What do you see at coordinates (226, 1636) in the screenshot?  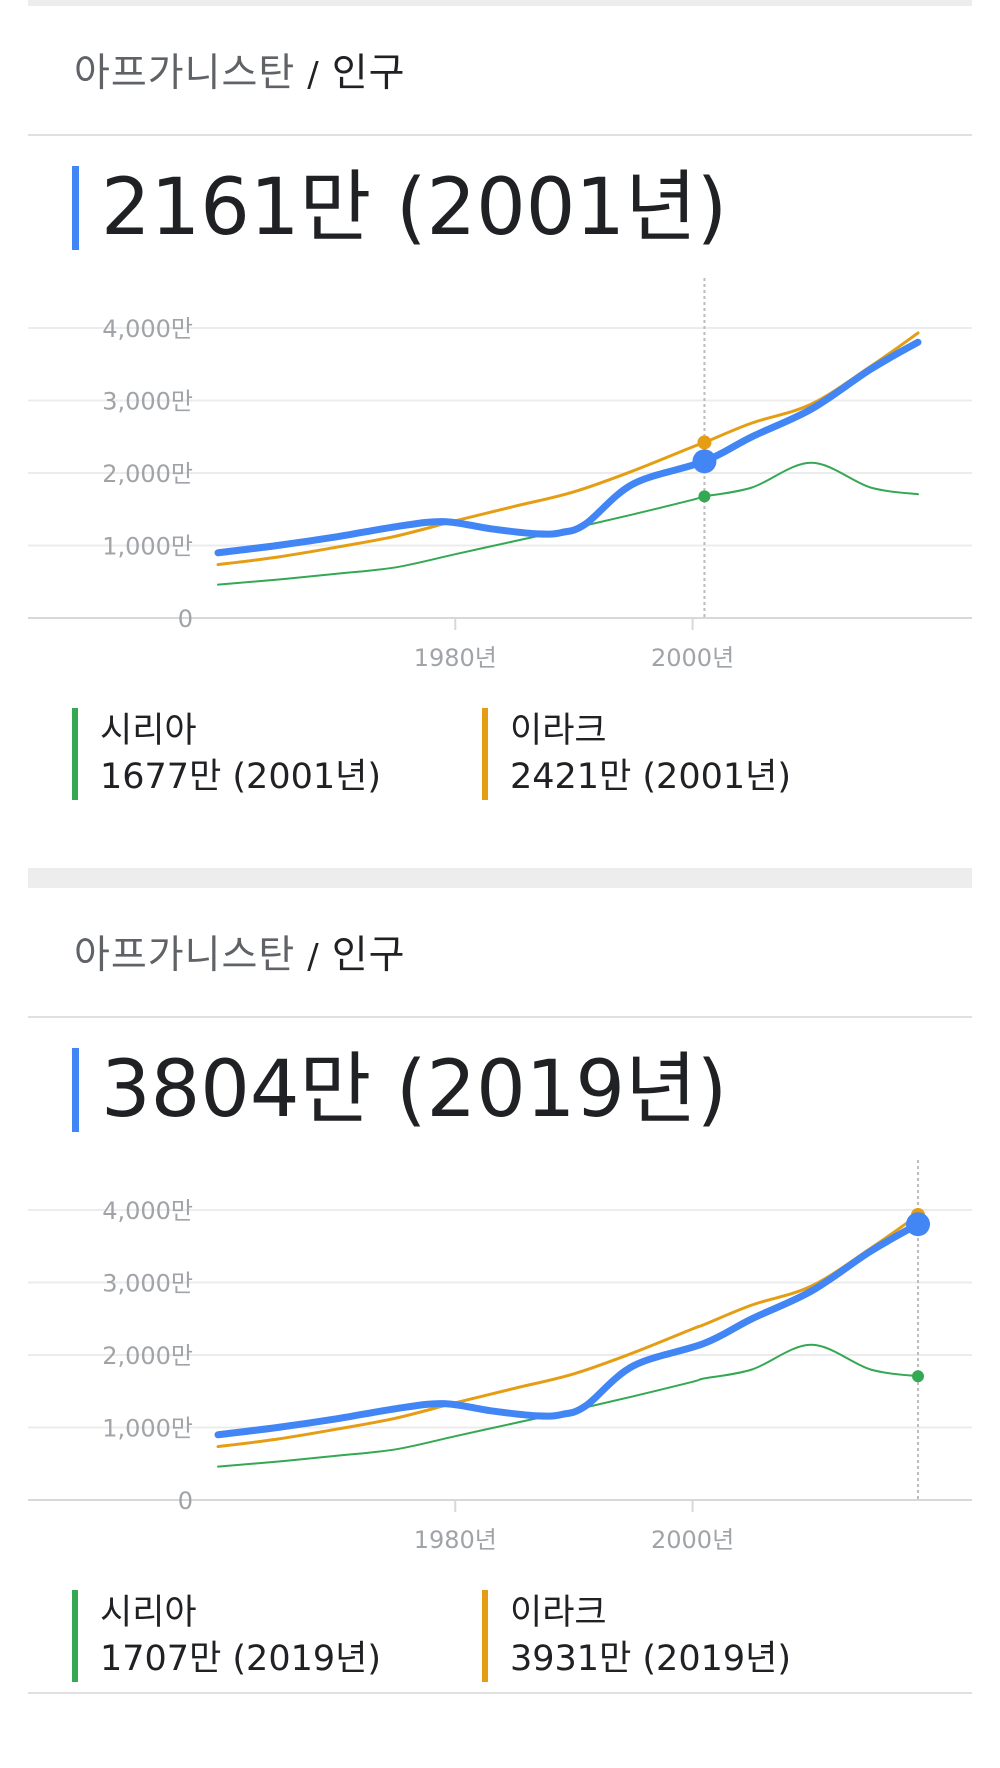 I see `legend-item-syria: 시리아 1707만 (2019년)` at bounding box center [226, 1636].